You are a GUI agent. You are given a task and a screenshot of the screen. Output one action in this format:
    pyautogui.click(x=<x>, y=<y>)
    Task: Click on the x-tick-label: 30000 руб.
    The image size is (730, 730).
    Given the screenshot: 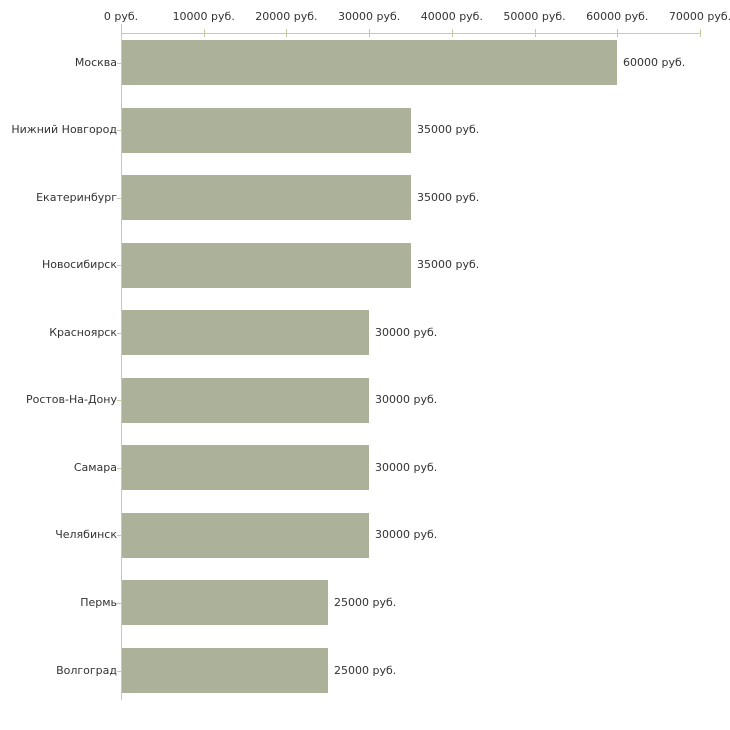 What is the action you would take?
    pyautogui.click(x=369, y=16)
    